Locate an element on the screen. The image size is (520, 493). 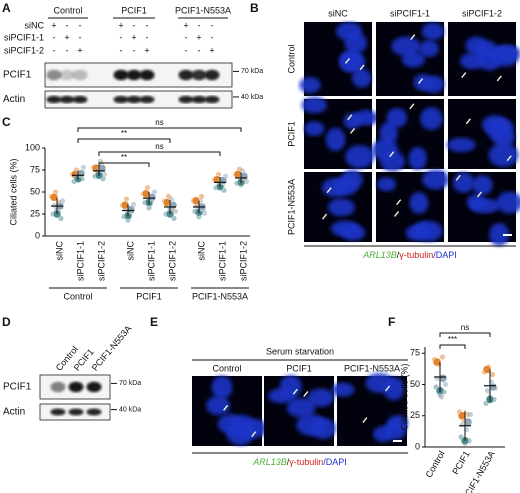
scale-bar is located at coordinates (507, 235).